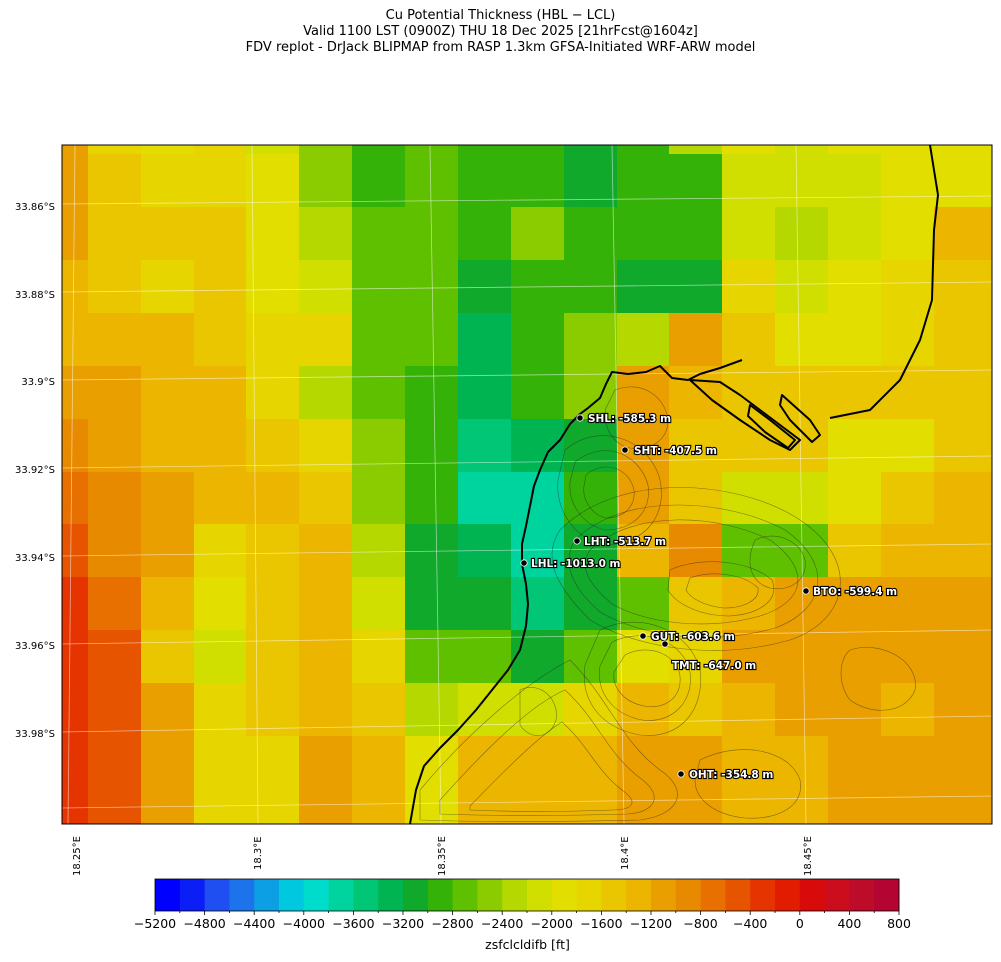 This screenshot has height=962, width=1001. What do you see at coordinates (353, 923) in the screenshot?
I see `colorbar-tick-label: −3600` at bounding box center [353, 923].